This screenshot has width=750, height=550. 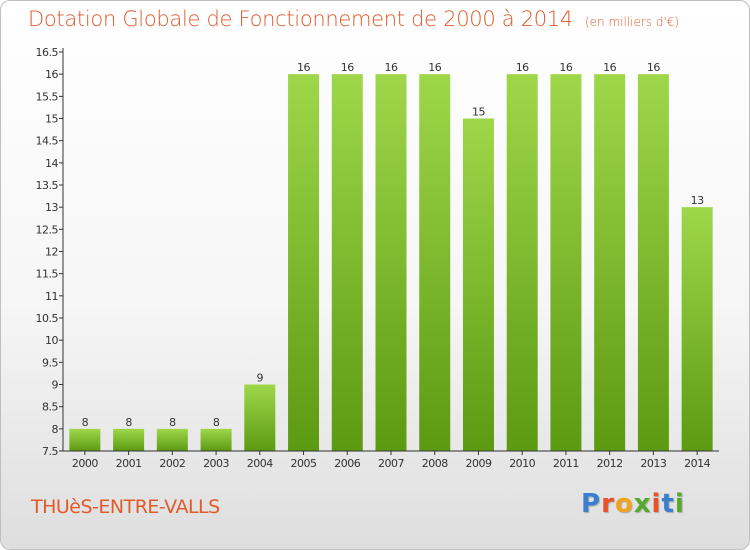 What do you see at coordinates (55, 385) in the screenshot?
I see `y-tick-label: 9` at bounding box center [55, 385].